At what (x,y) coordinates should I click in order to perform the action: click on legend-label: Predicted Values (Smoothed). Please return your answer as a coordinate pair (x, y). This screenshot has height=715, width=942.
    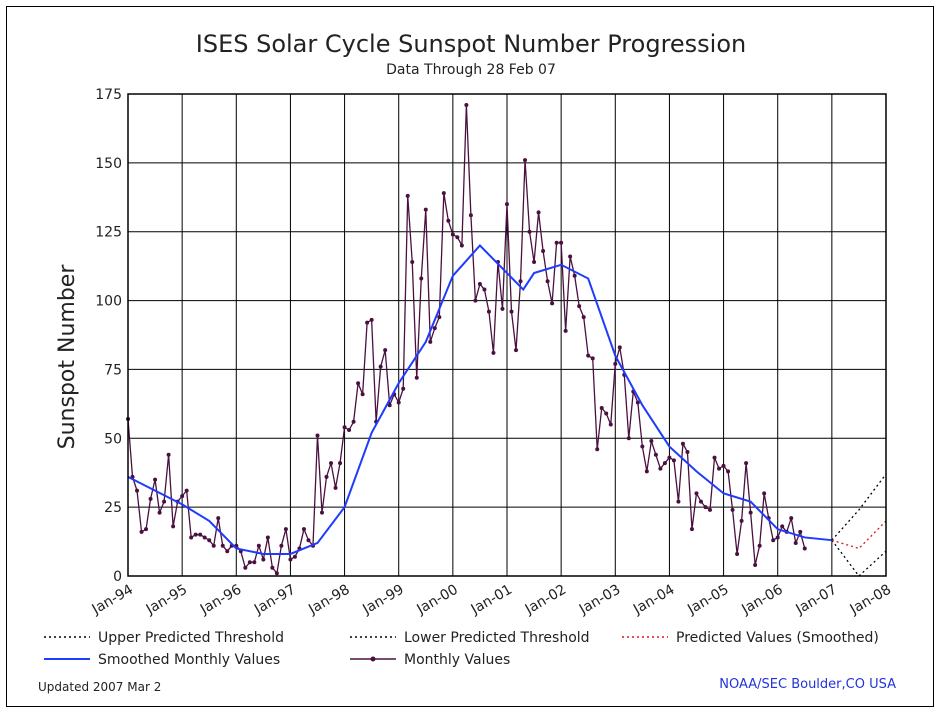
    Looking at the image, I should click on (777, 638).